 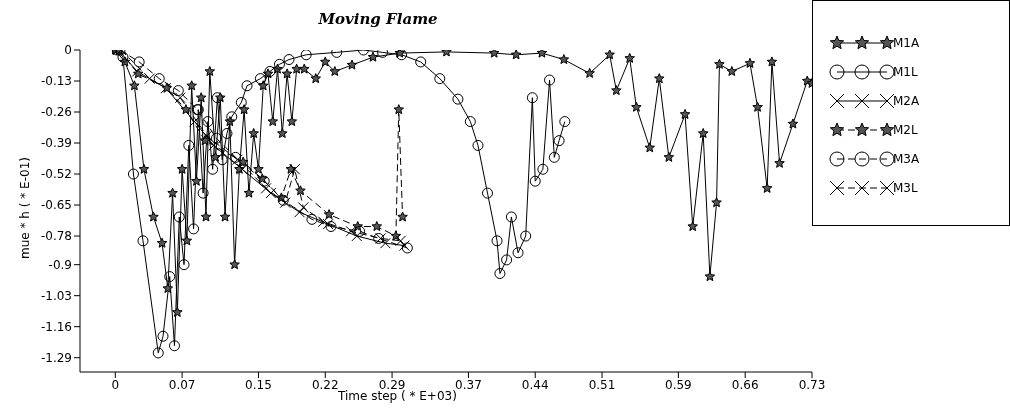 What do you see at coordinates (56, 236) in the screenshot?
I see `y-tick-label: -0.78` at bounding box center [56, 236].